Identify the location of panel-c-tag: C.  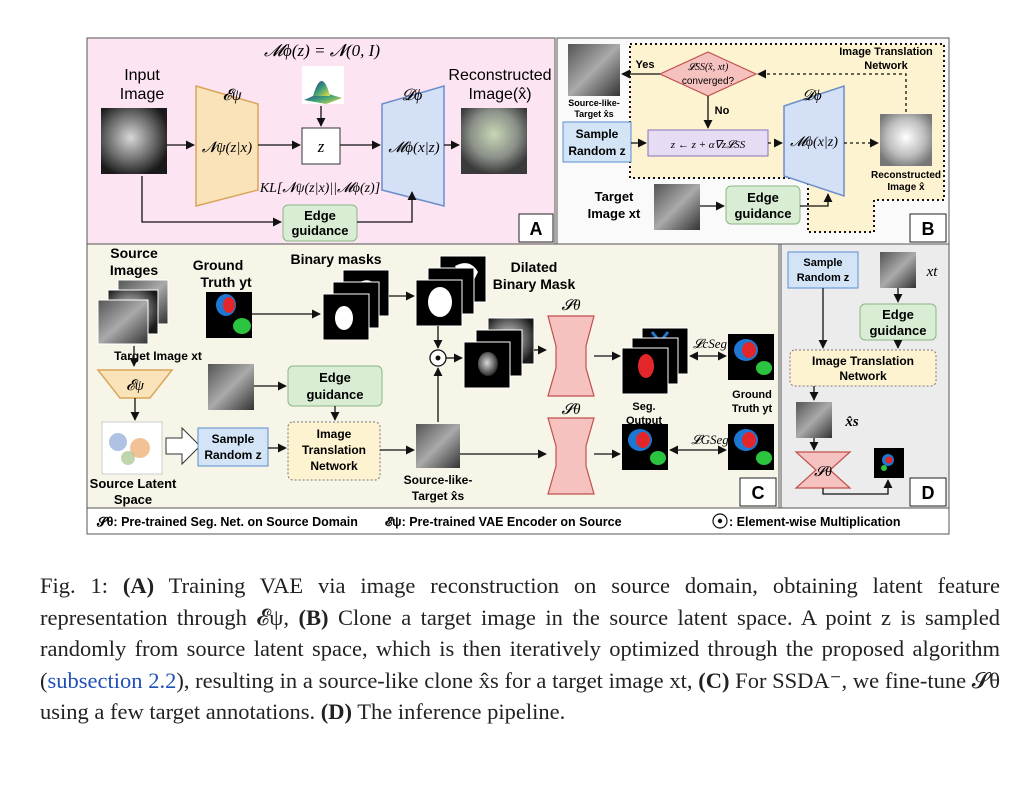
(758, 493).